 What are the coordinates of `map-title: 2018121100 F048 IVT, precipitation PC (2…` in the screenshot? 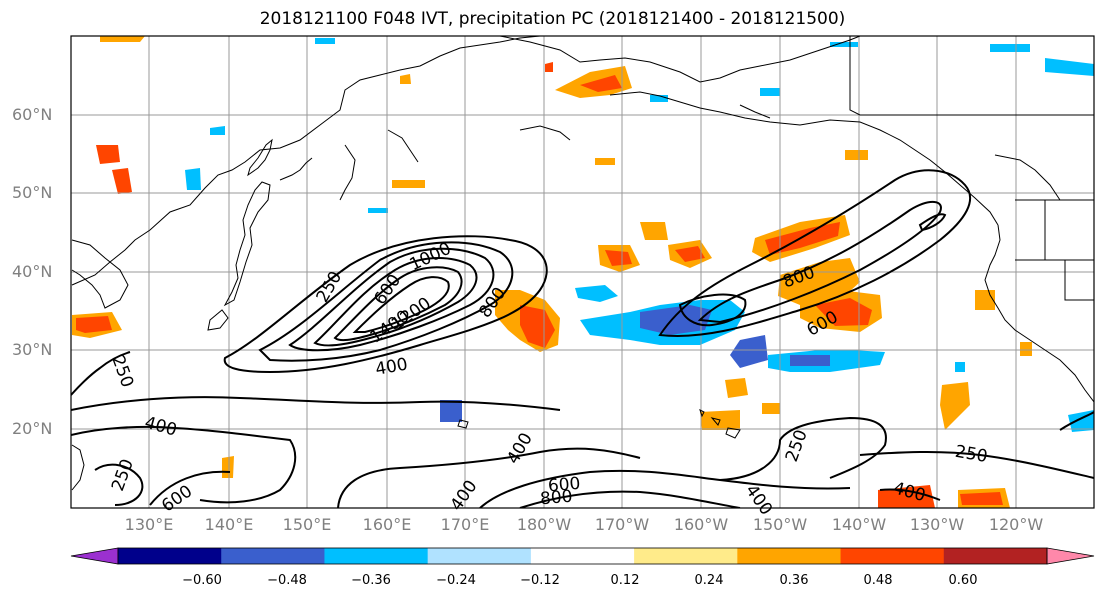 It's located at (552, 19).